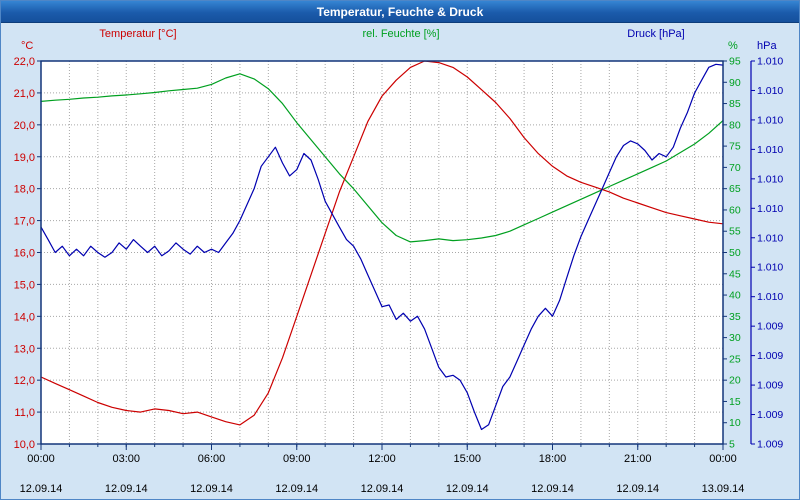 The image size is (800, 500). Describe the element at coordinates (138, 34) in the screenshot. I see `legend-temperature: Temperatur [°C]` at that location.